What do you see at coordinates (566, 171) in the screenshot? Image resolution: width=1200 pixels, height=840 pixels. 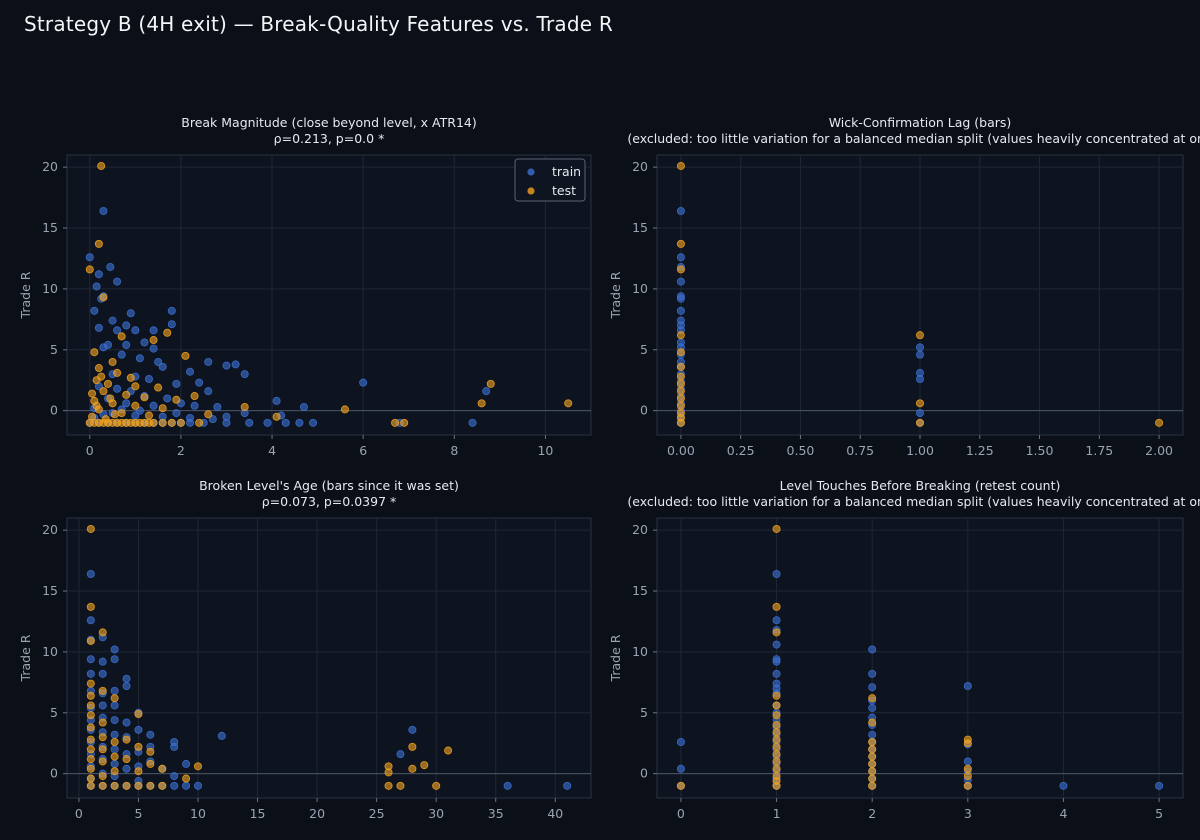 I see `legend-label-train: train` at bounding box center [566, 171].